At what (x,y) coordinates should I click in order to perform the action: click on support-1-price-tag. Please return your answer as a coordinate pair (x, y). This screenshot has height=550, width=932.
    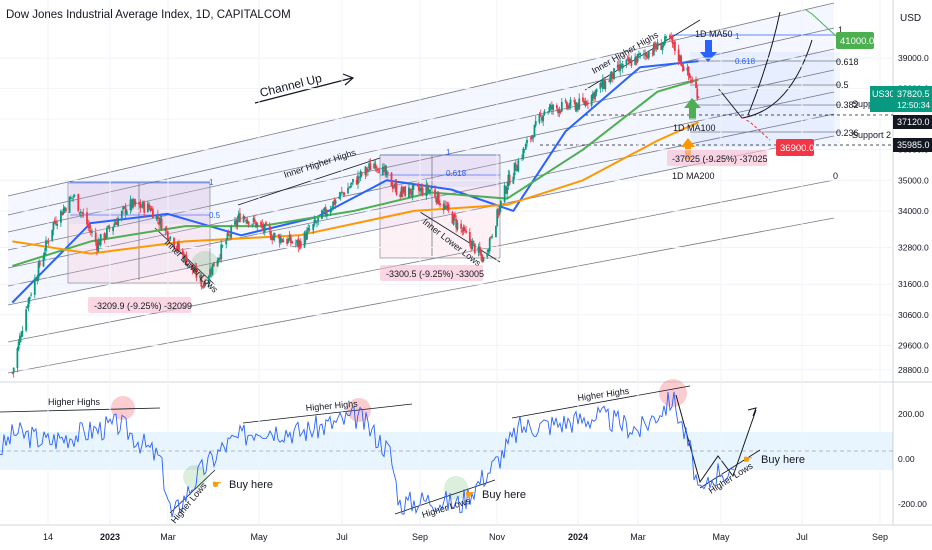
    Looking at the image, I should click on (912, 122).